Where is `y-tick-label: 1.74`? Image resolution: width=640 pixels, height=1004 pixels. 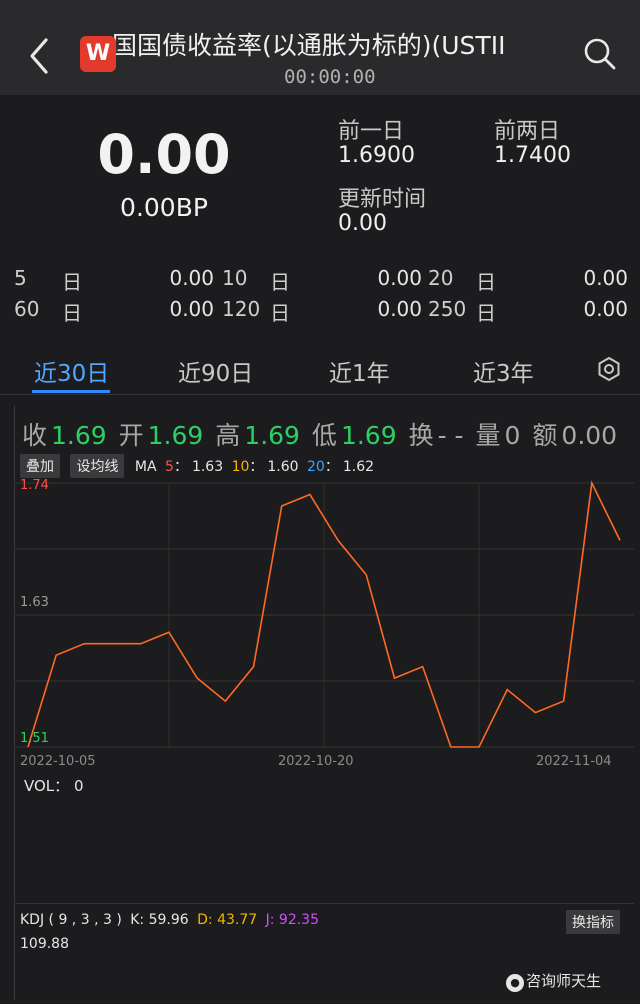
y-tick-label: 1.74 is located at coordinates (34, 485).